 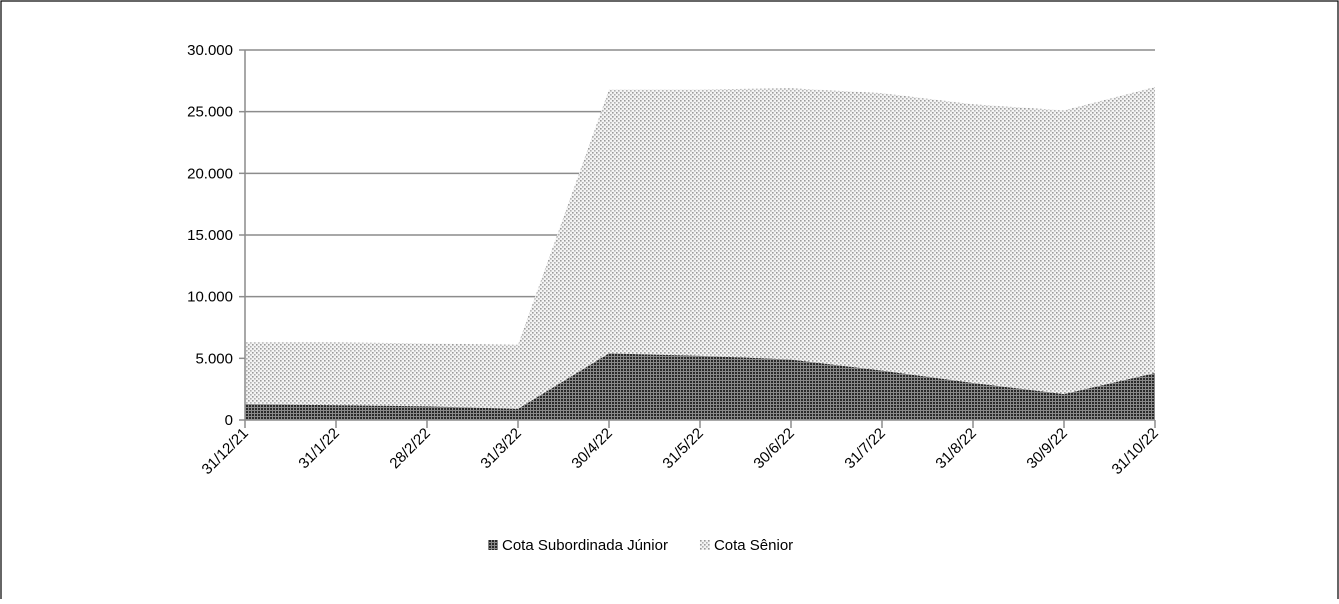 What do you see at coordinates (210, 297) in the screenshot?
I see `y-tick-label: 10.000` at bounding box center [210, 297].